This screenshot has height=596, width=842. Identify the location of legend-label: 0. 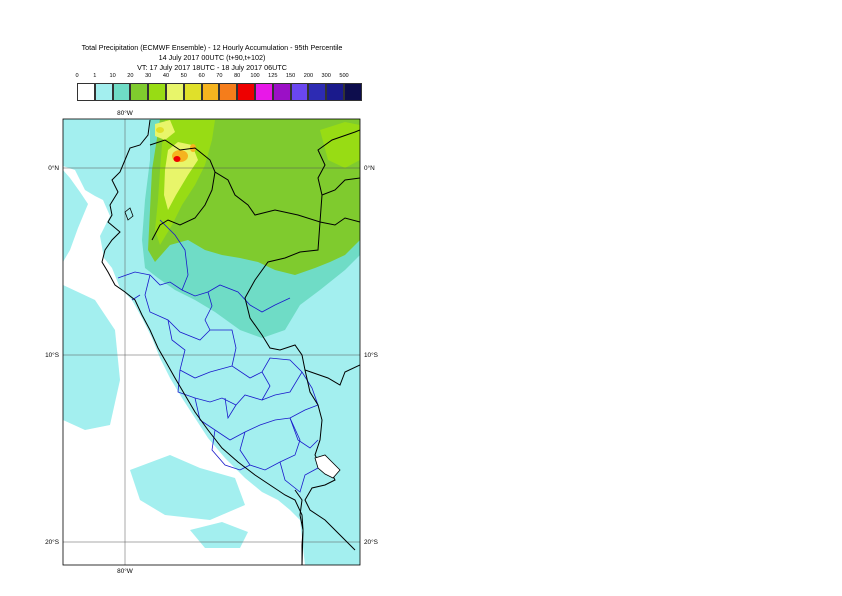
(77, 76).